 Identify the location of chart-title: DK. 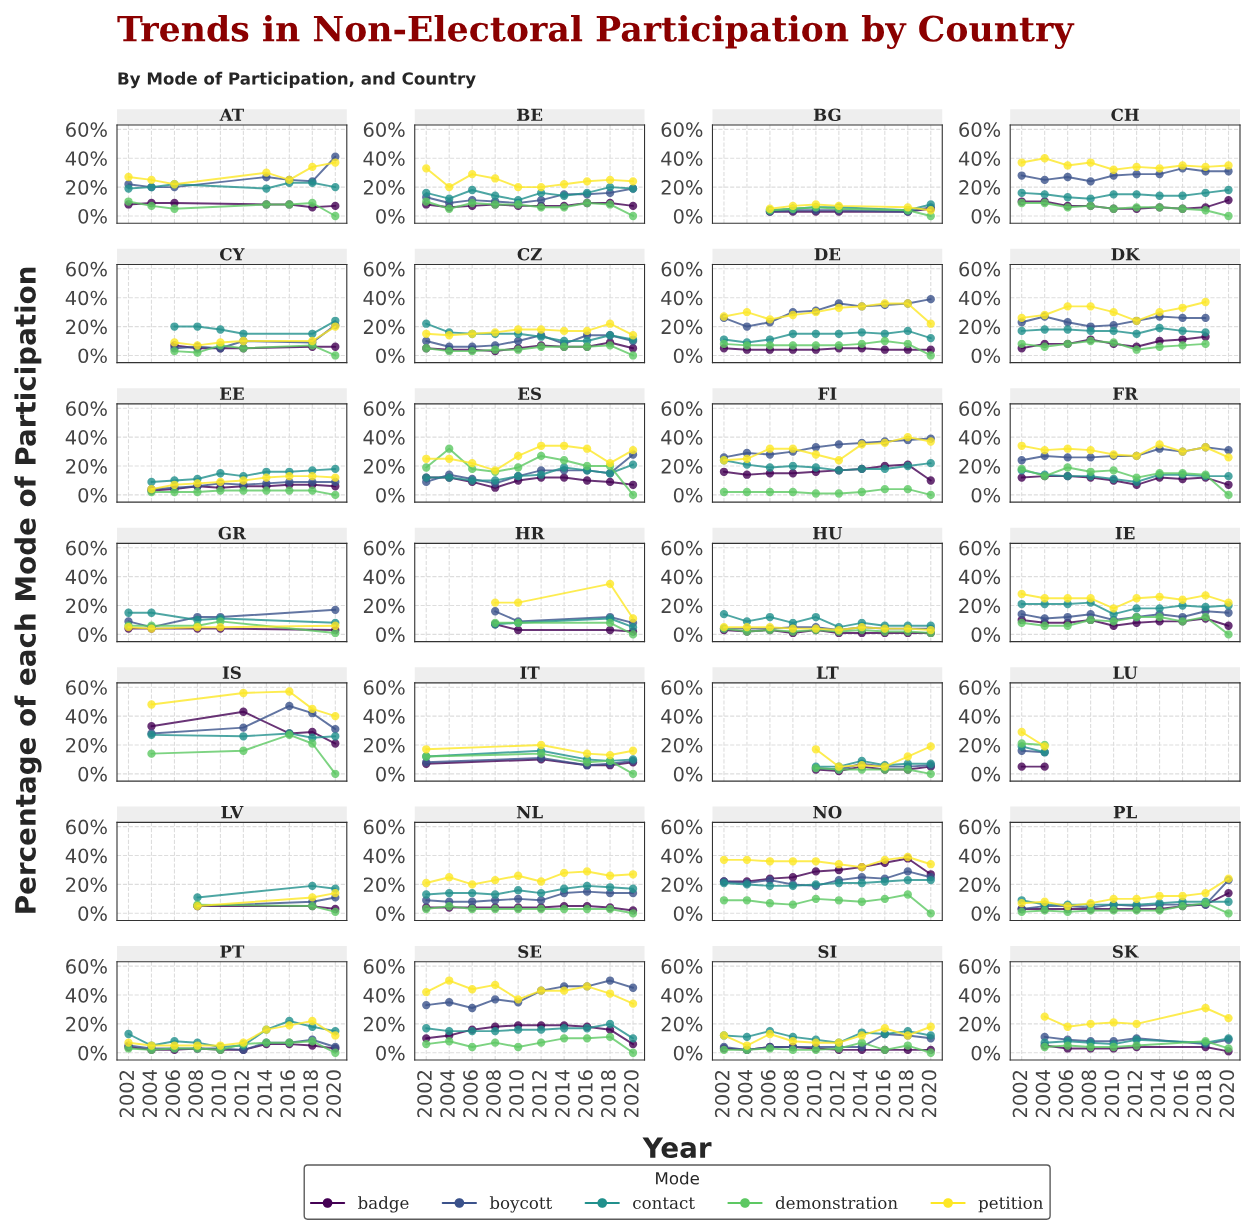
(1126, 254).